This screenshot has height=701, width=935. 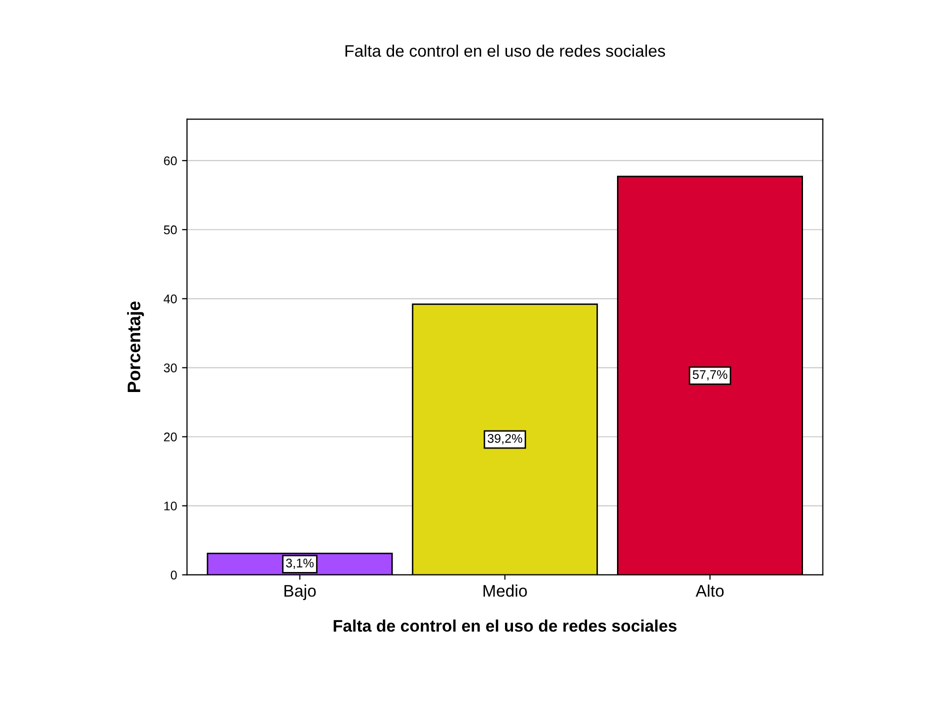 What do you see at coordinates (170, 506) in the screenshot?
I see `y-tick-label: 10` at bounding box center [170, 506].